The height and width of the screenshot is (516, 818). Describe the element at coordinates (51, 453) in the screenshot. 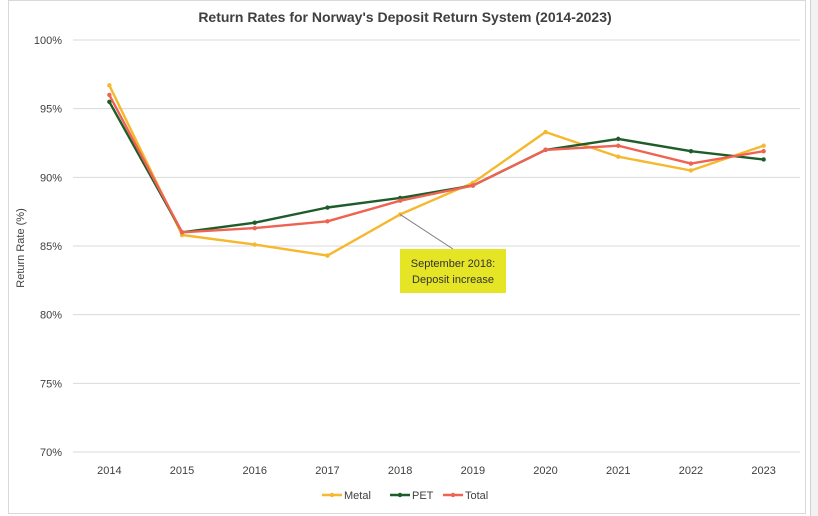

I see `y-tick-label: 70%` at that location.